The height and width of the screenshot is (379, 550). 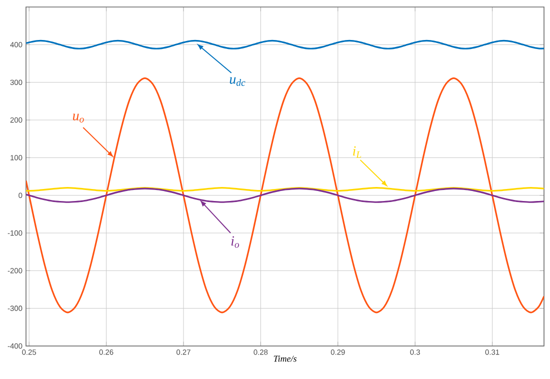 What do you see at coordinates (357, 152) in the screenshot?
I see `annotation: i$_{L}$` at bounding box center [357, 152].